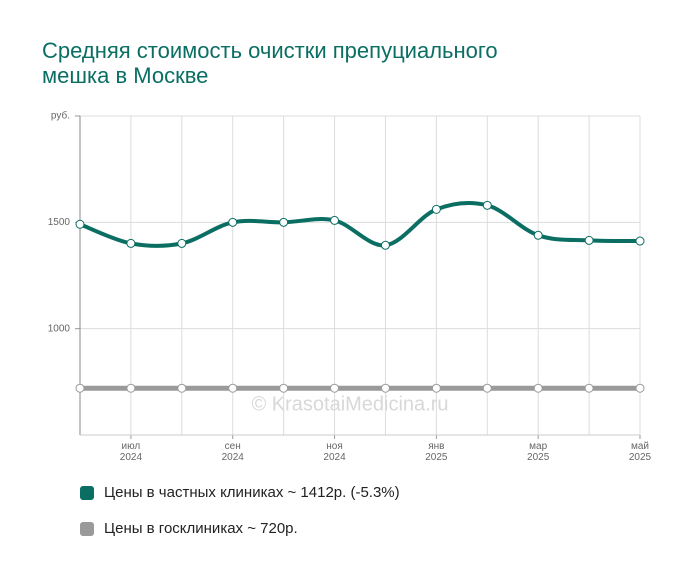 The height and width of the screenshot is (578, 700). I want to click on chart-title: мешка в Москве, so click(125, 75).